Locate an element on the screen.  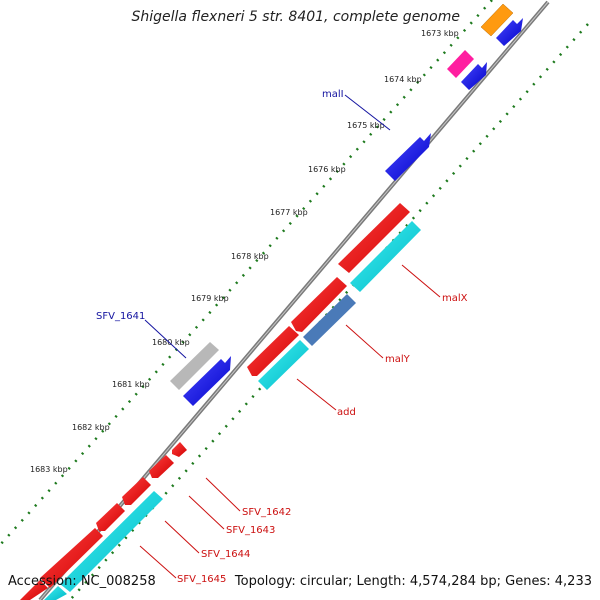
leader-malY is located at coordinates (364, 341).